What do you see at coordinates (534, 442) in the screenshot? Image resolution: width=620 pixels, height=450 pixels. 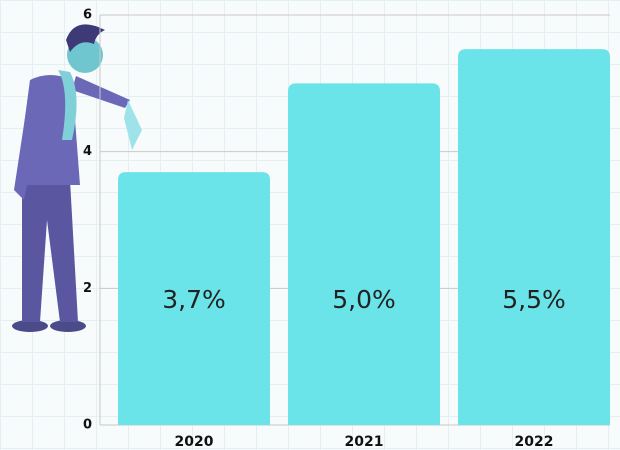 I see `x-tick-label: 2022` at bounding box center [534, 442].